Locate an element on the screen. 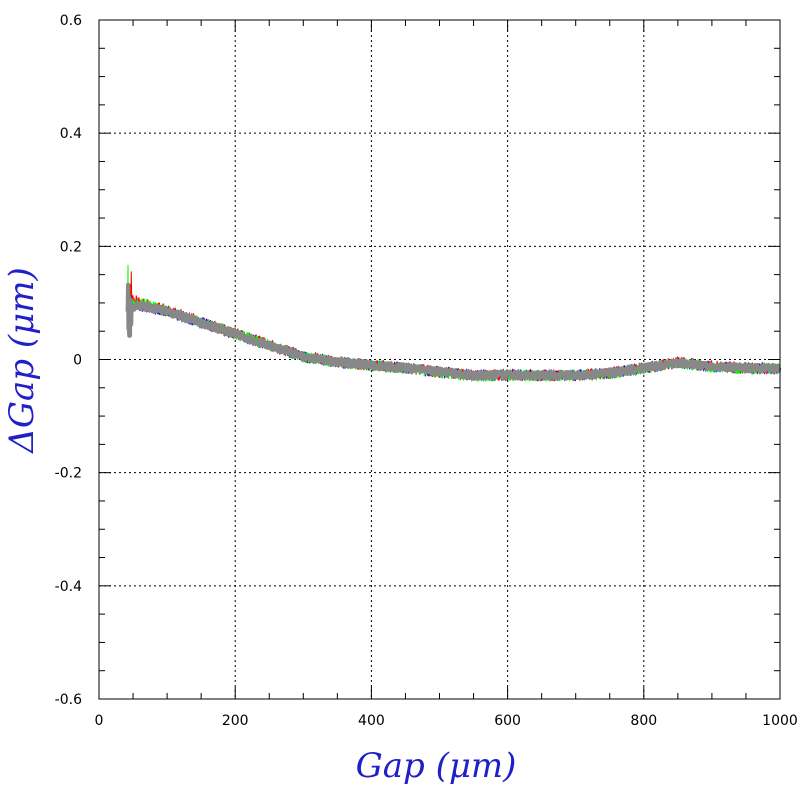  x-tick-label: 400 is located at coordinates (371, 721).